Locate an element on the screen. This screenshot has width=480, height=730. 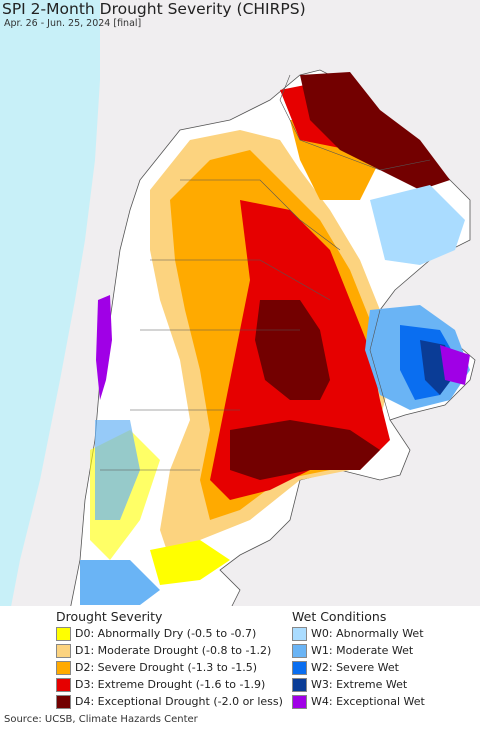
legend-label-w2: W2: Severe Wet is located at coordinates (355, 667).